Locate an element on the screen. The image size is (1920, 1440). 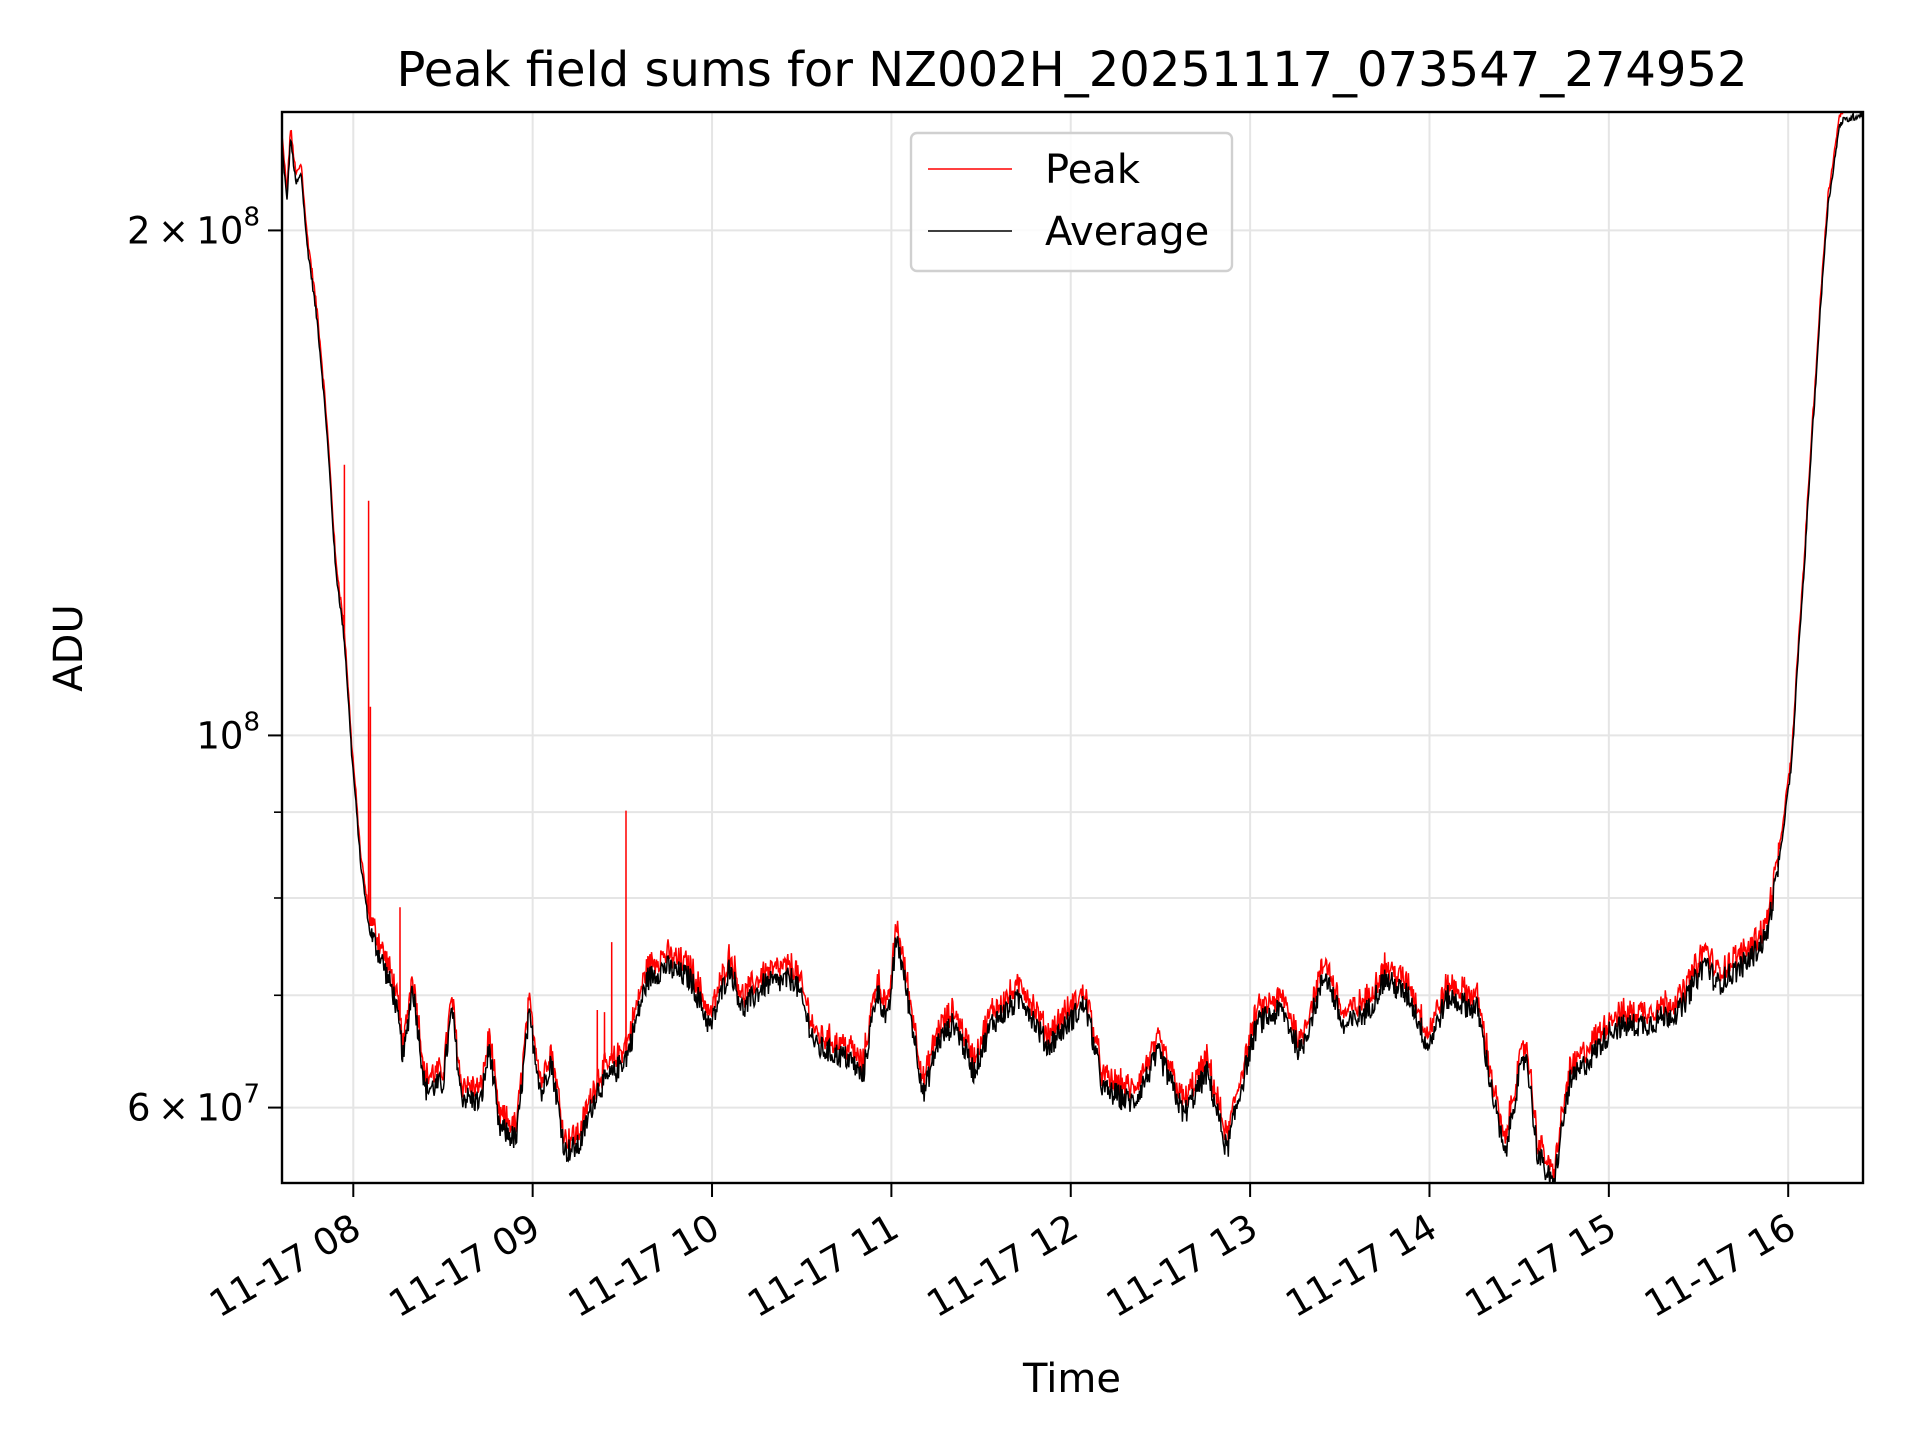
y-axis-label: ADU is located at coordinates (69, 647).